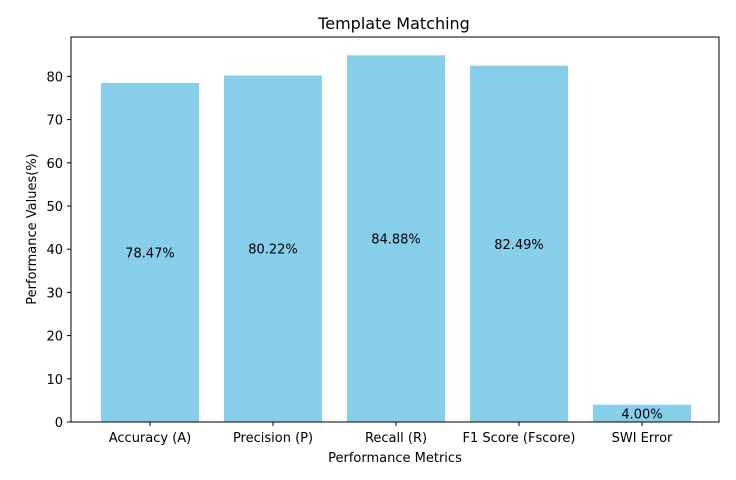  I want to click on data-label: 78.47%, so click(150, 254).